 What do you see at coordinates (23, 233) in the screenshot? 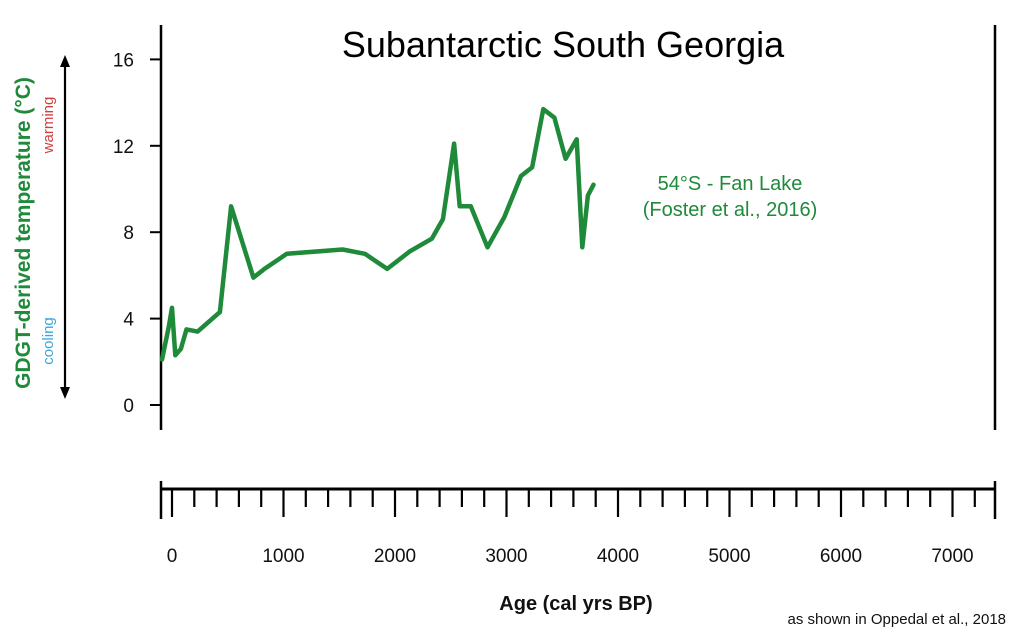
I see `y-axis-label: GDGT-derived temperature (°C)` at bounding box center [23, 233].